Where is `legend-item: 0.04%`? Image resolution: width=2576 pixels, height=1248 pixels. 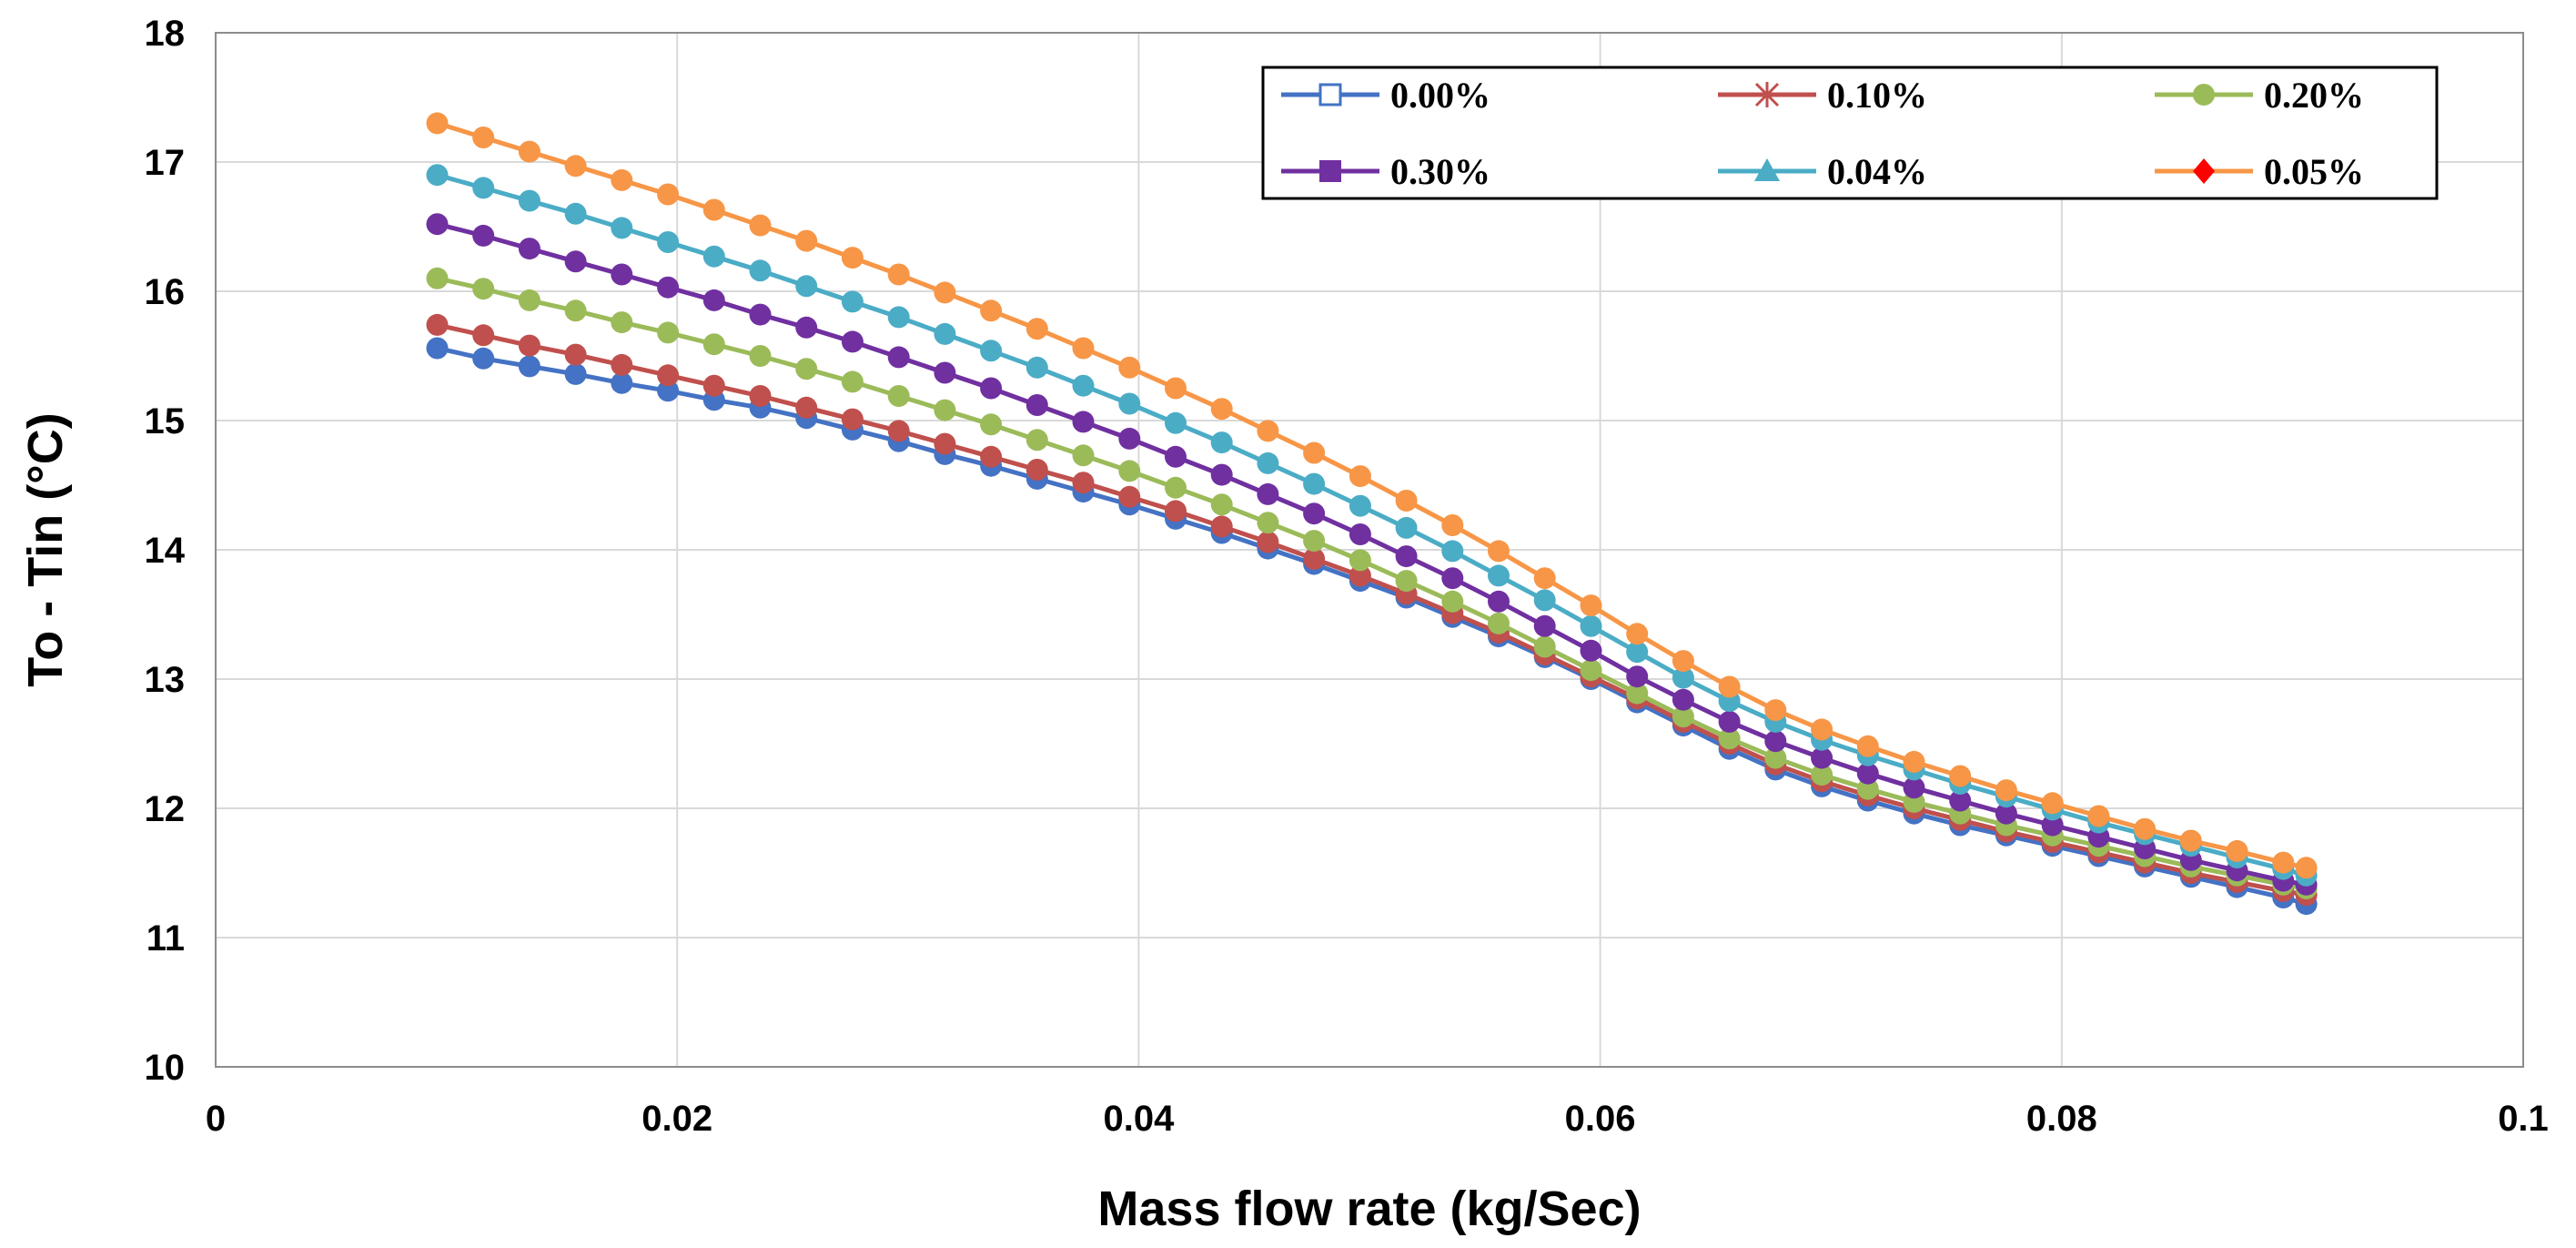
legend-item: 0.04% is located at coordinates (1822, 171).